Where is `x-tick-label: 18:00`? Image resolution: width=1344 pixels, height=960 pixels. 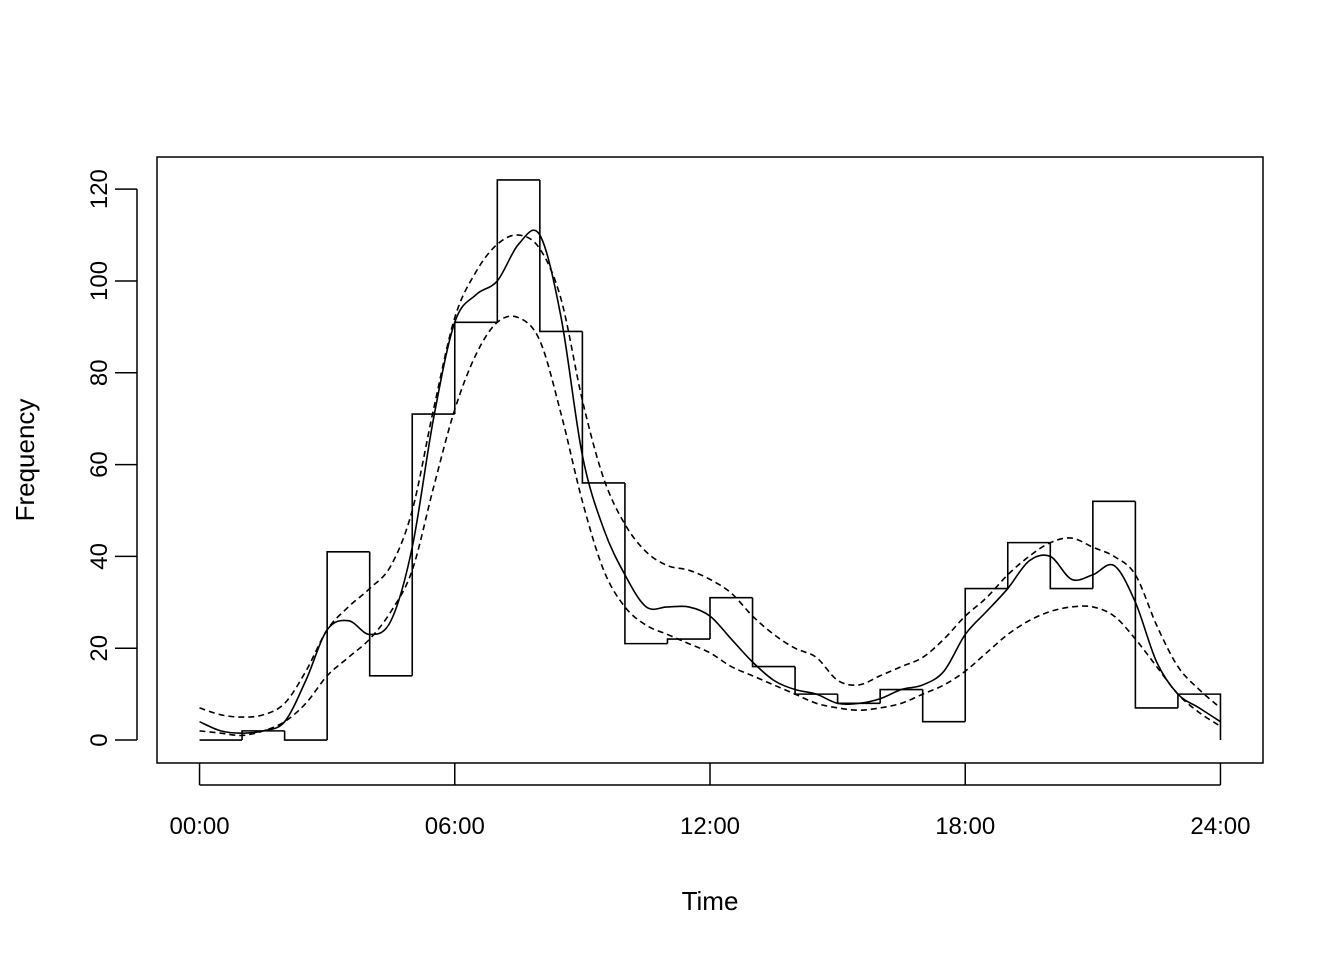
x-tick-label: 18:00 is located at coordinates (965, 826).